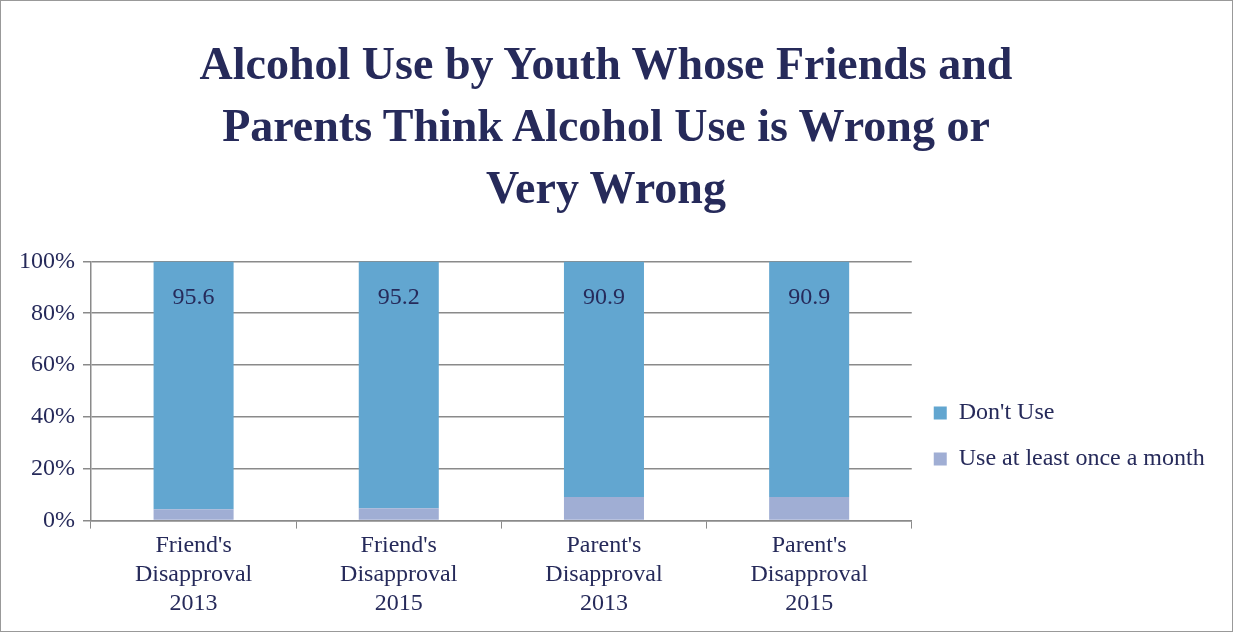 Image resolution: width=1233 pixels, height=632 pixels. What do you see at coordinates (193, 295) in the screenshot?
I see `data-label: 95.6` at bounding box center [193, 295].